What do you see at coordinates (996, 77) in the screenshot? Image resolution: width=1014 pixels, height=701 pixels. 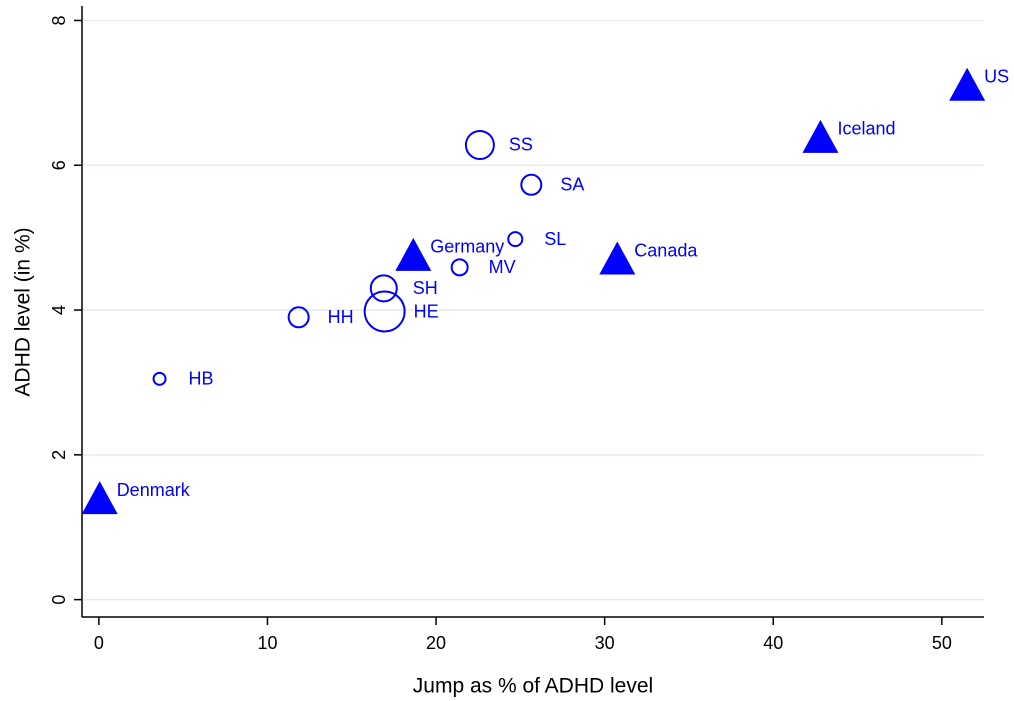 I see `point-label: US` at bounding box center [996, 77].